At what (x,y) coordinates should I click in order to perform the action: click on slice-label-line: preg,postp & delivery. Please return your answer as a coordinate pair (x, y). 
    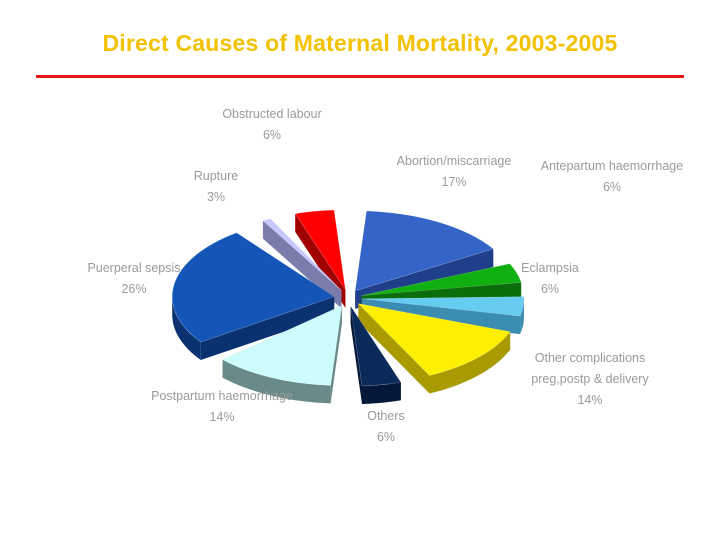
    Looking at the image, I should click on (590, 379).